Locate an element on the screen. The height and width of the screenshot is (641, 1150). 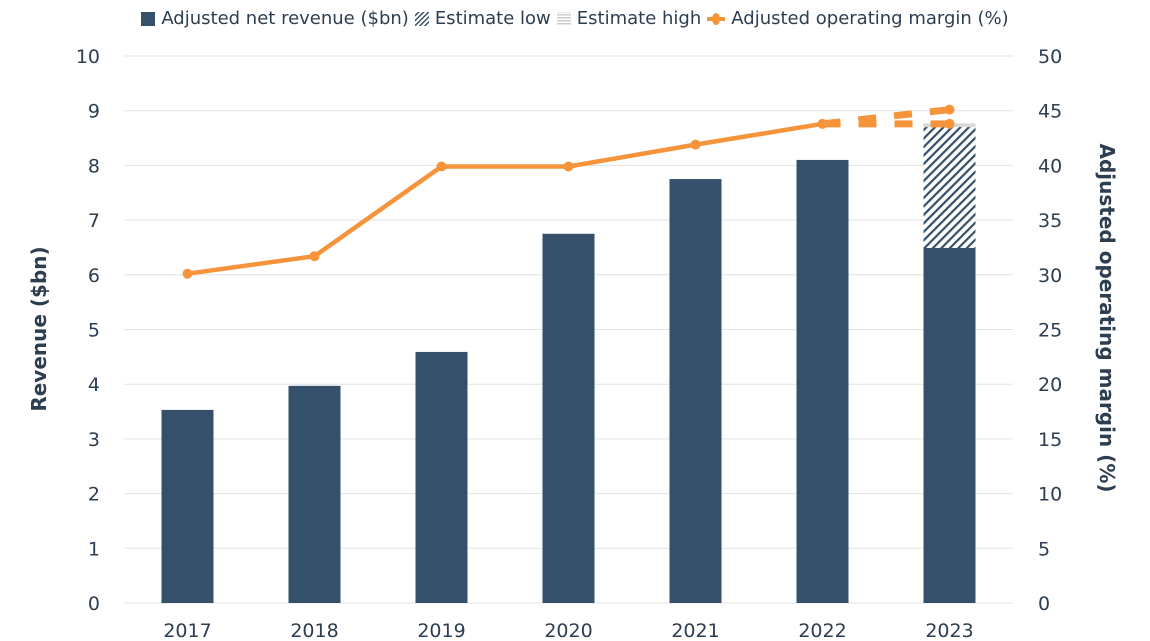
y2-tick-label: 30 is located at coordinates (1050, 276).